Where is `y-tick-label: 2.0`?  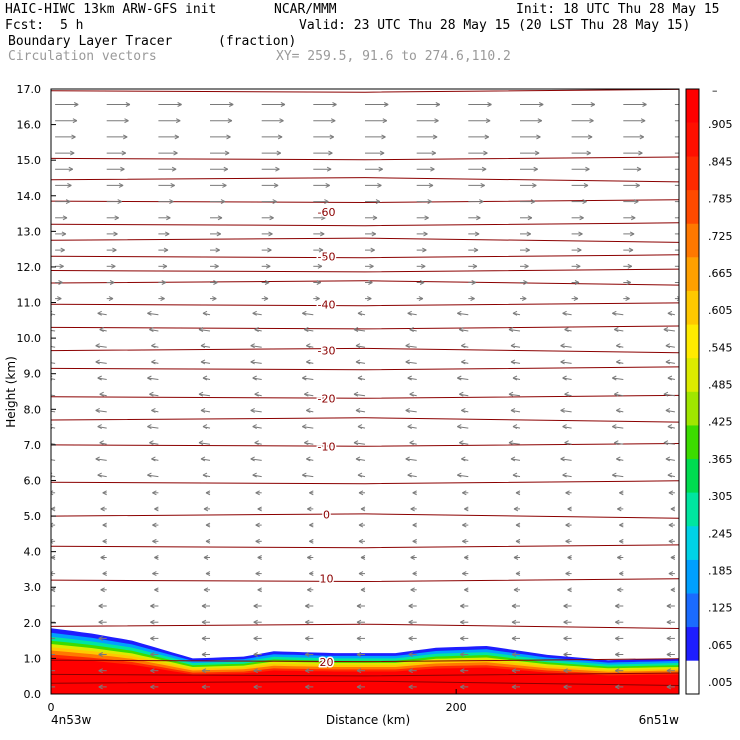 y-tick-label: 2.0 is located at coordinates (33, 623).